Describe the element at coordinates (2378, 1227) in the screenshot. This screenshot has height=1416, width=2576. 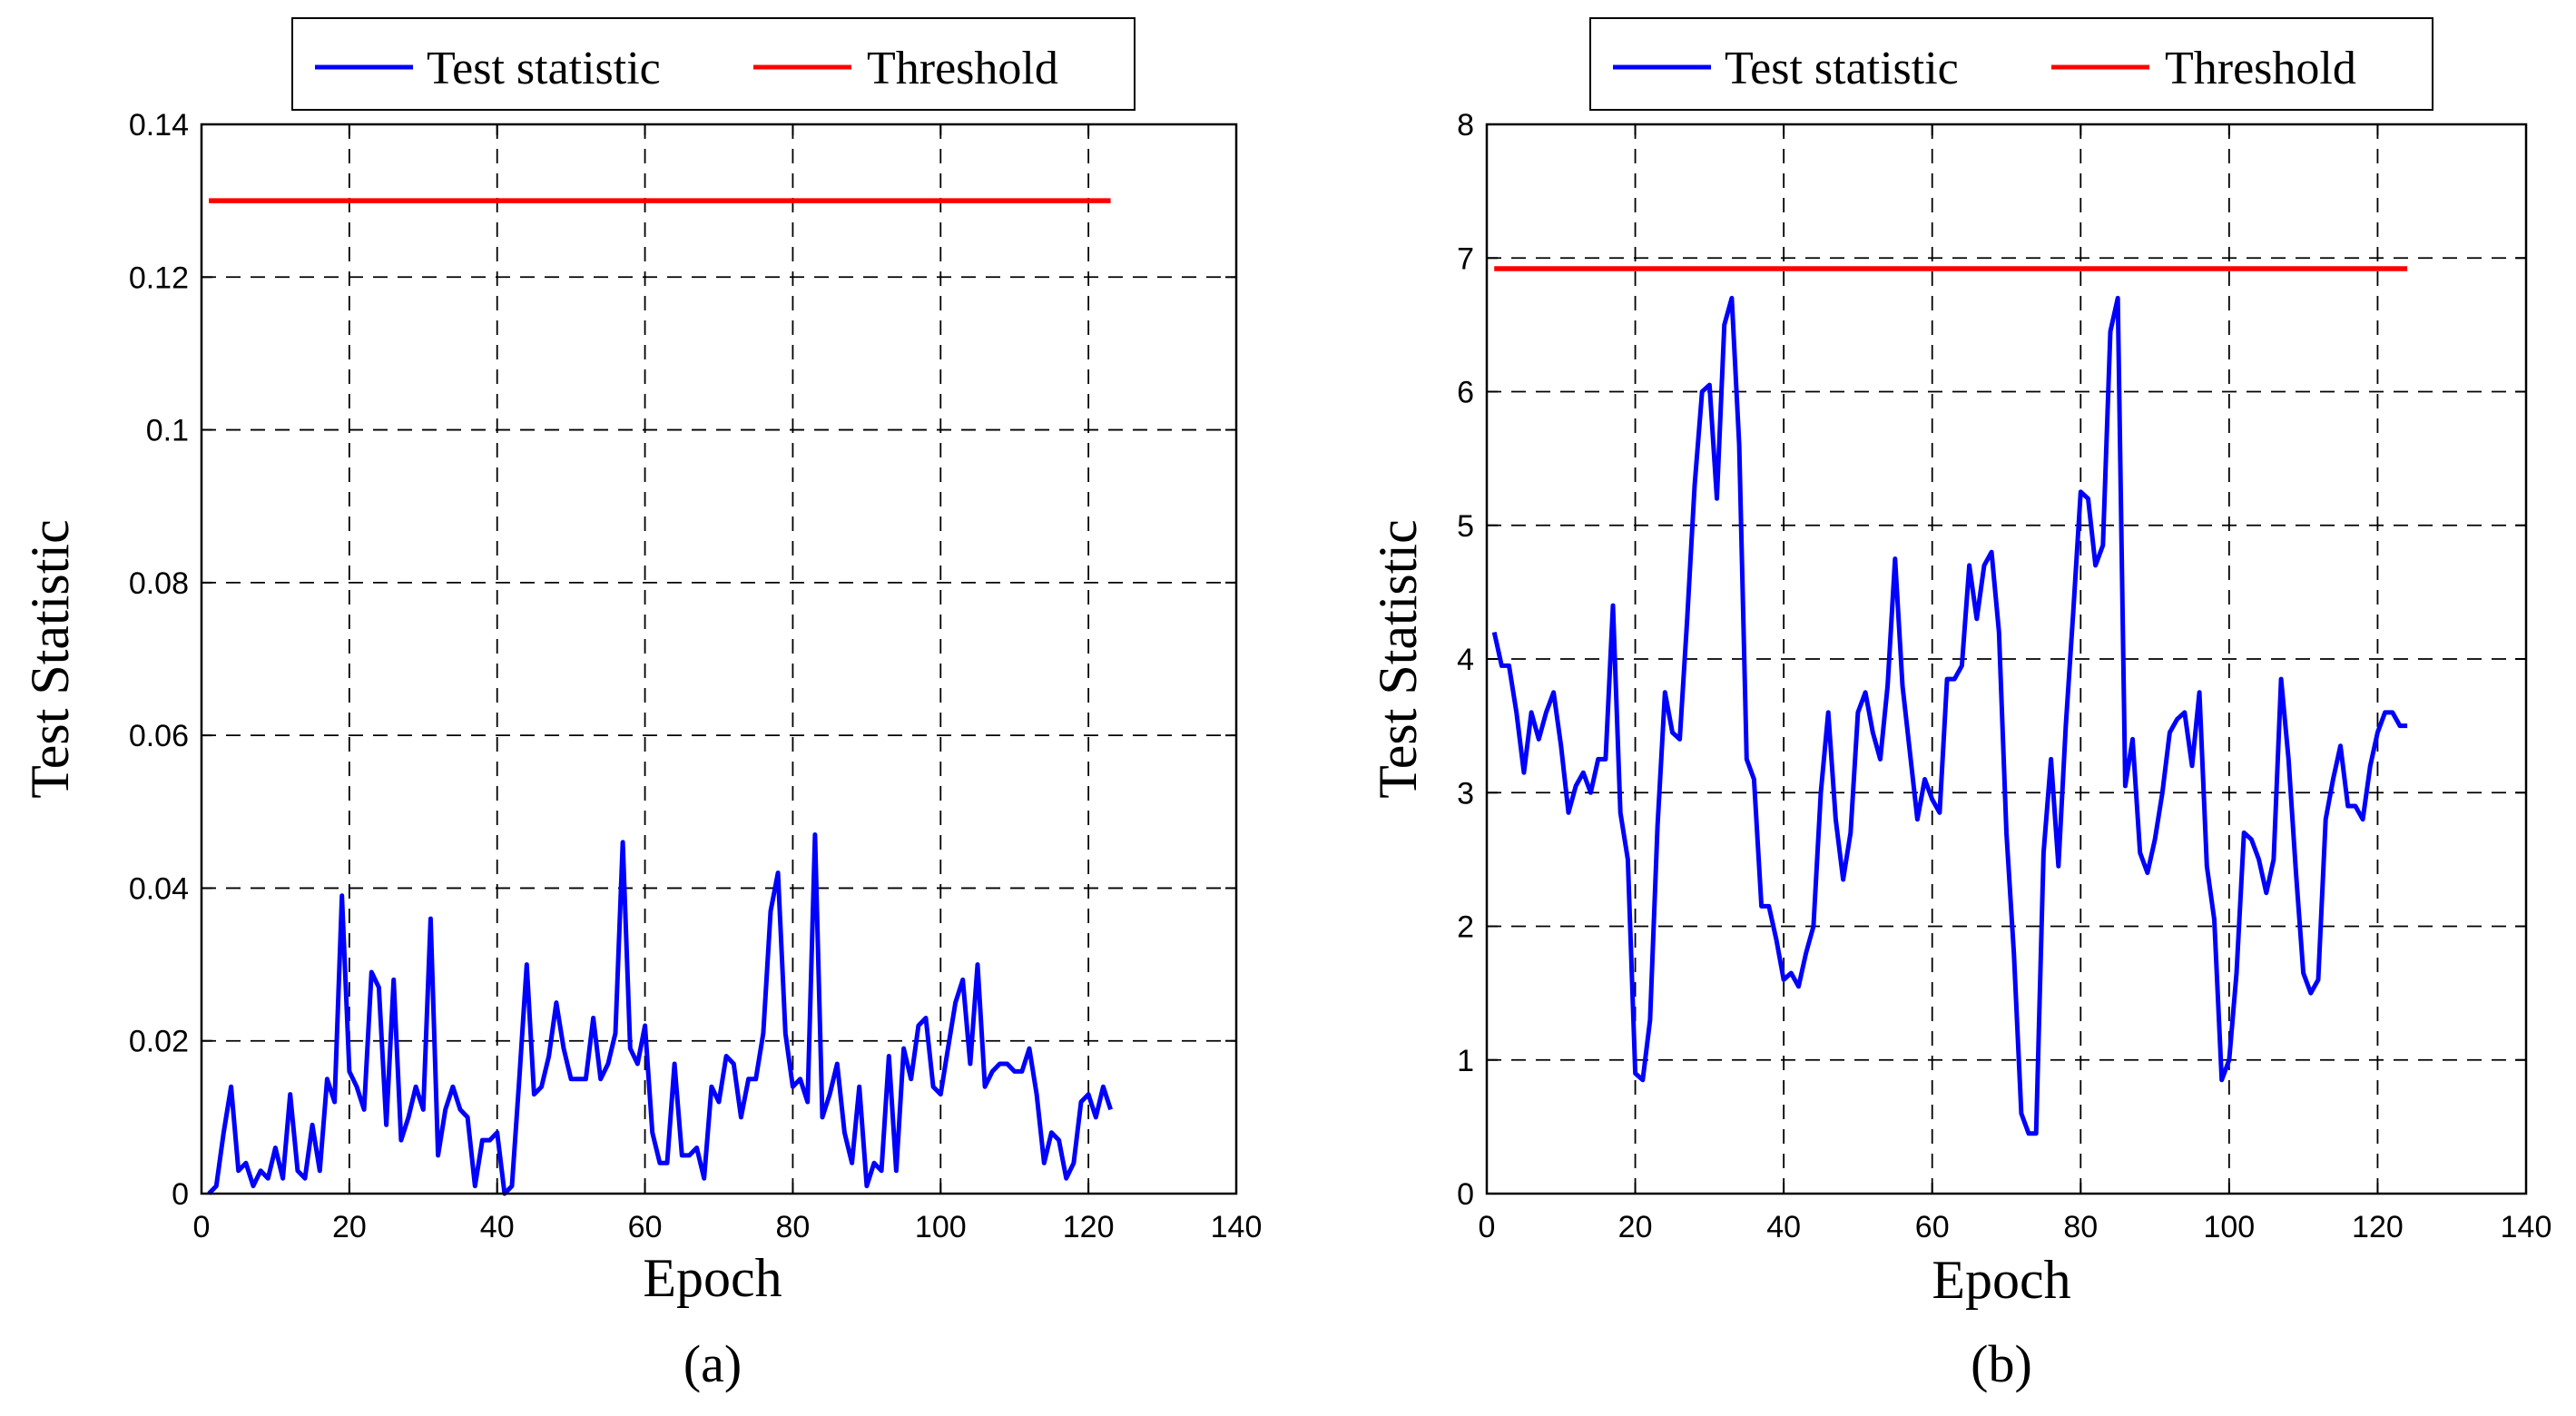
I see `x-tick-label-b: 120` at that location.